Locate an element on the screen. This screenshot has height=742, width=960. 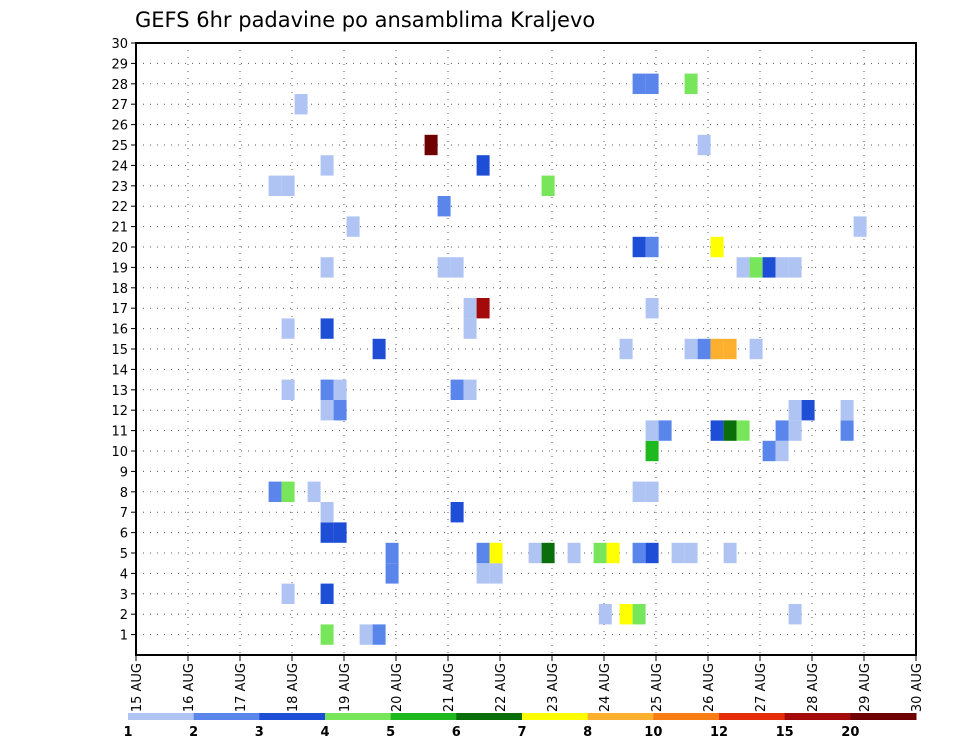
x-tick-label: 24 AUG is located at coordinates (605, 687).